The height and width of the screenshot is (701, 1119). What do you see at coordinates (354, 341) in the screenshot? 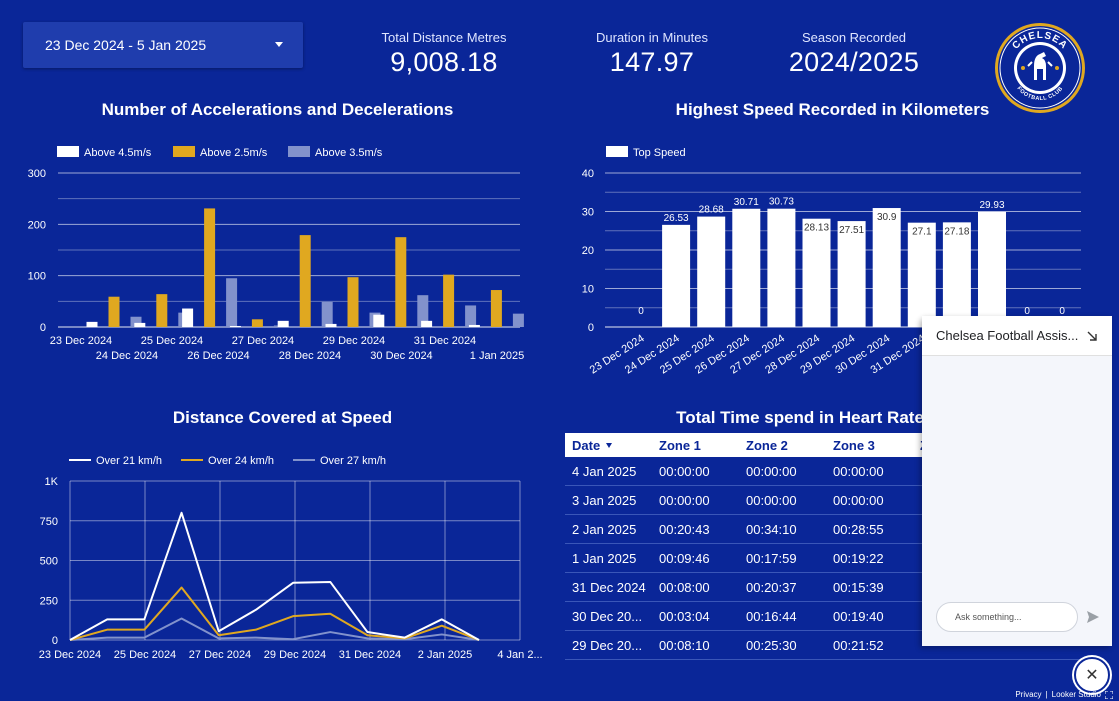
I see `x-tick-label: 29 Dec 2024` at bounding box center [354, 341].